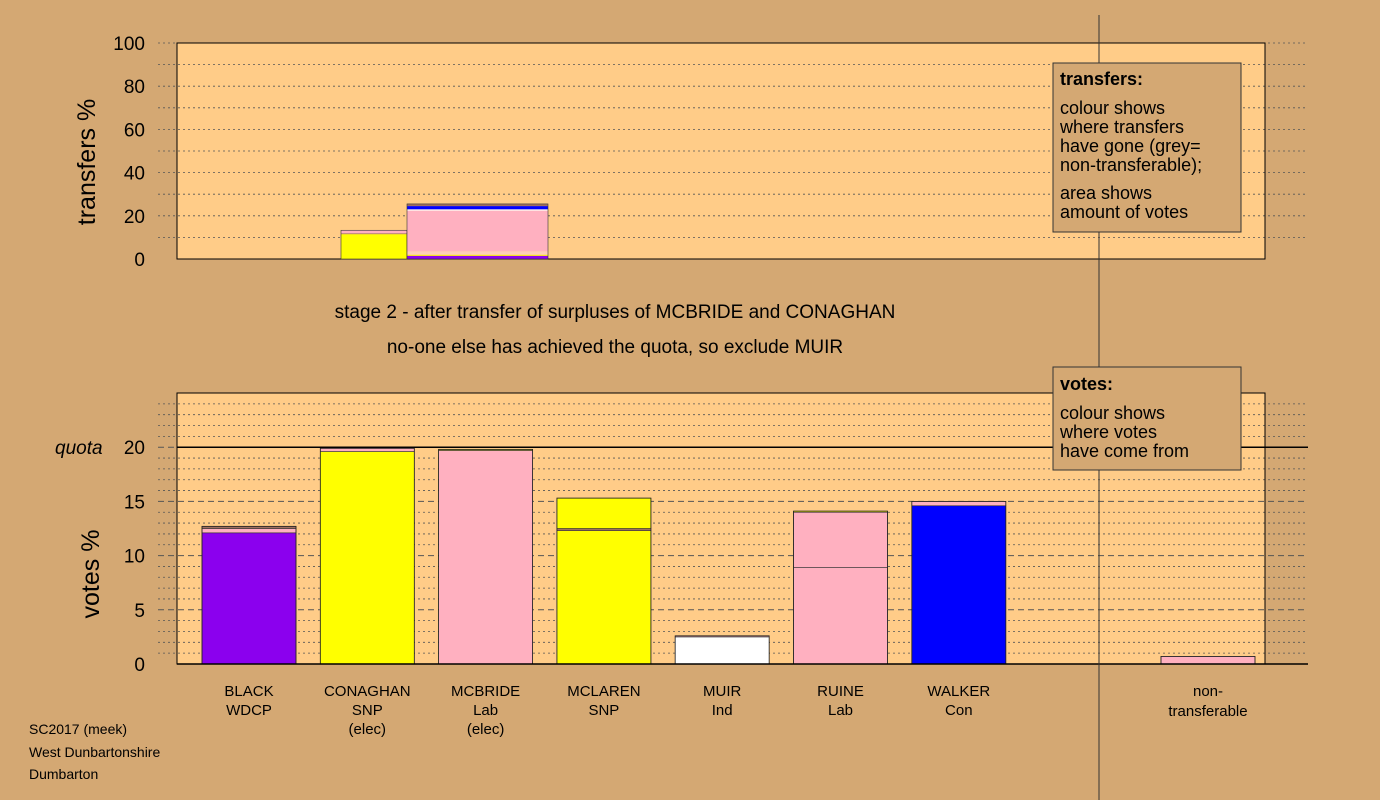 The height and width of the screenshot is (800, 1380). What do you see at coordinates (1130, 146) in the screenshot?
I see `transfers-legend-line: have gone (grey=` at bounding box center [1130, 146].